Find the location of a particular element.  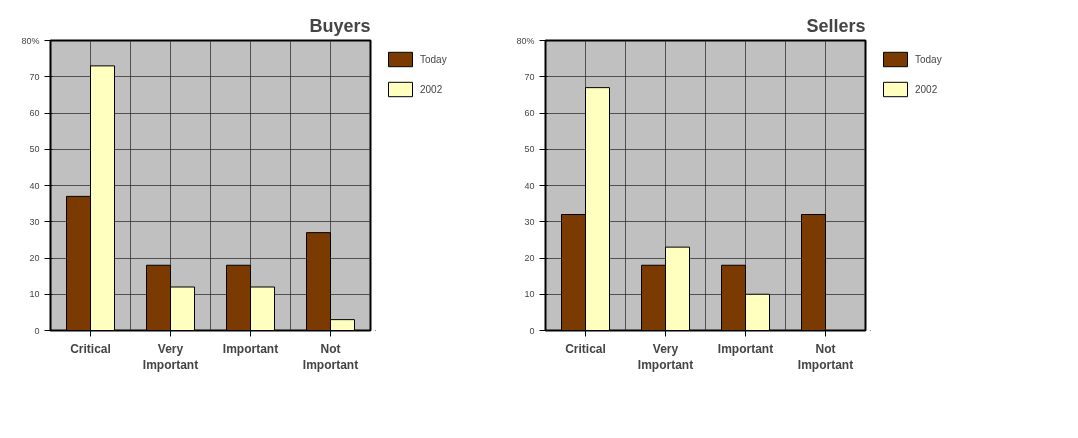

chart-title: Sellers is located at coordinates (836, 25).